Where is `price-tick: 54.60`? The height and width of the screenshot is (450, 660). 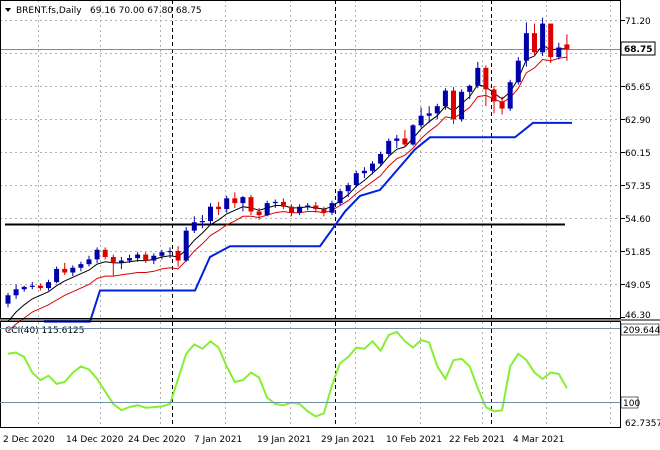 price-tick: 54.60 is located at coordinates (638, 220).